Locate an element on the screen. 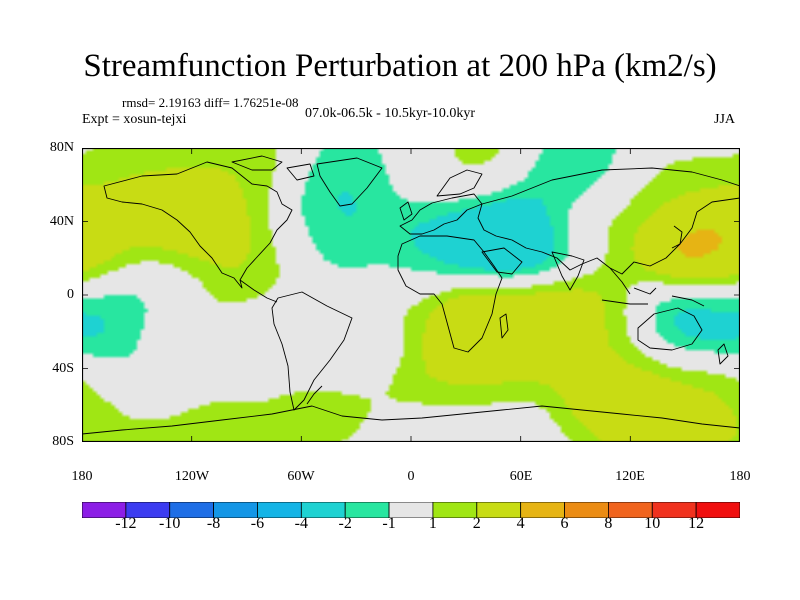 This screenshot has height=600, width=800. colorbar-label: 6 is located at coordinates (564, 523).